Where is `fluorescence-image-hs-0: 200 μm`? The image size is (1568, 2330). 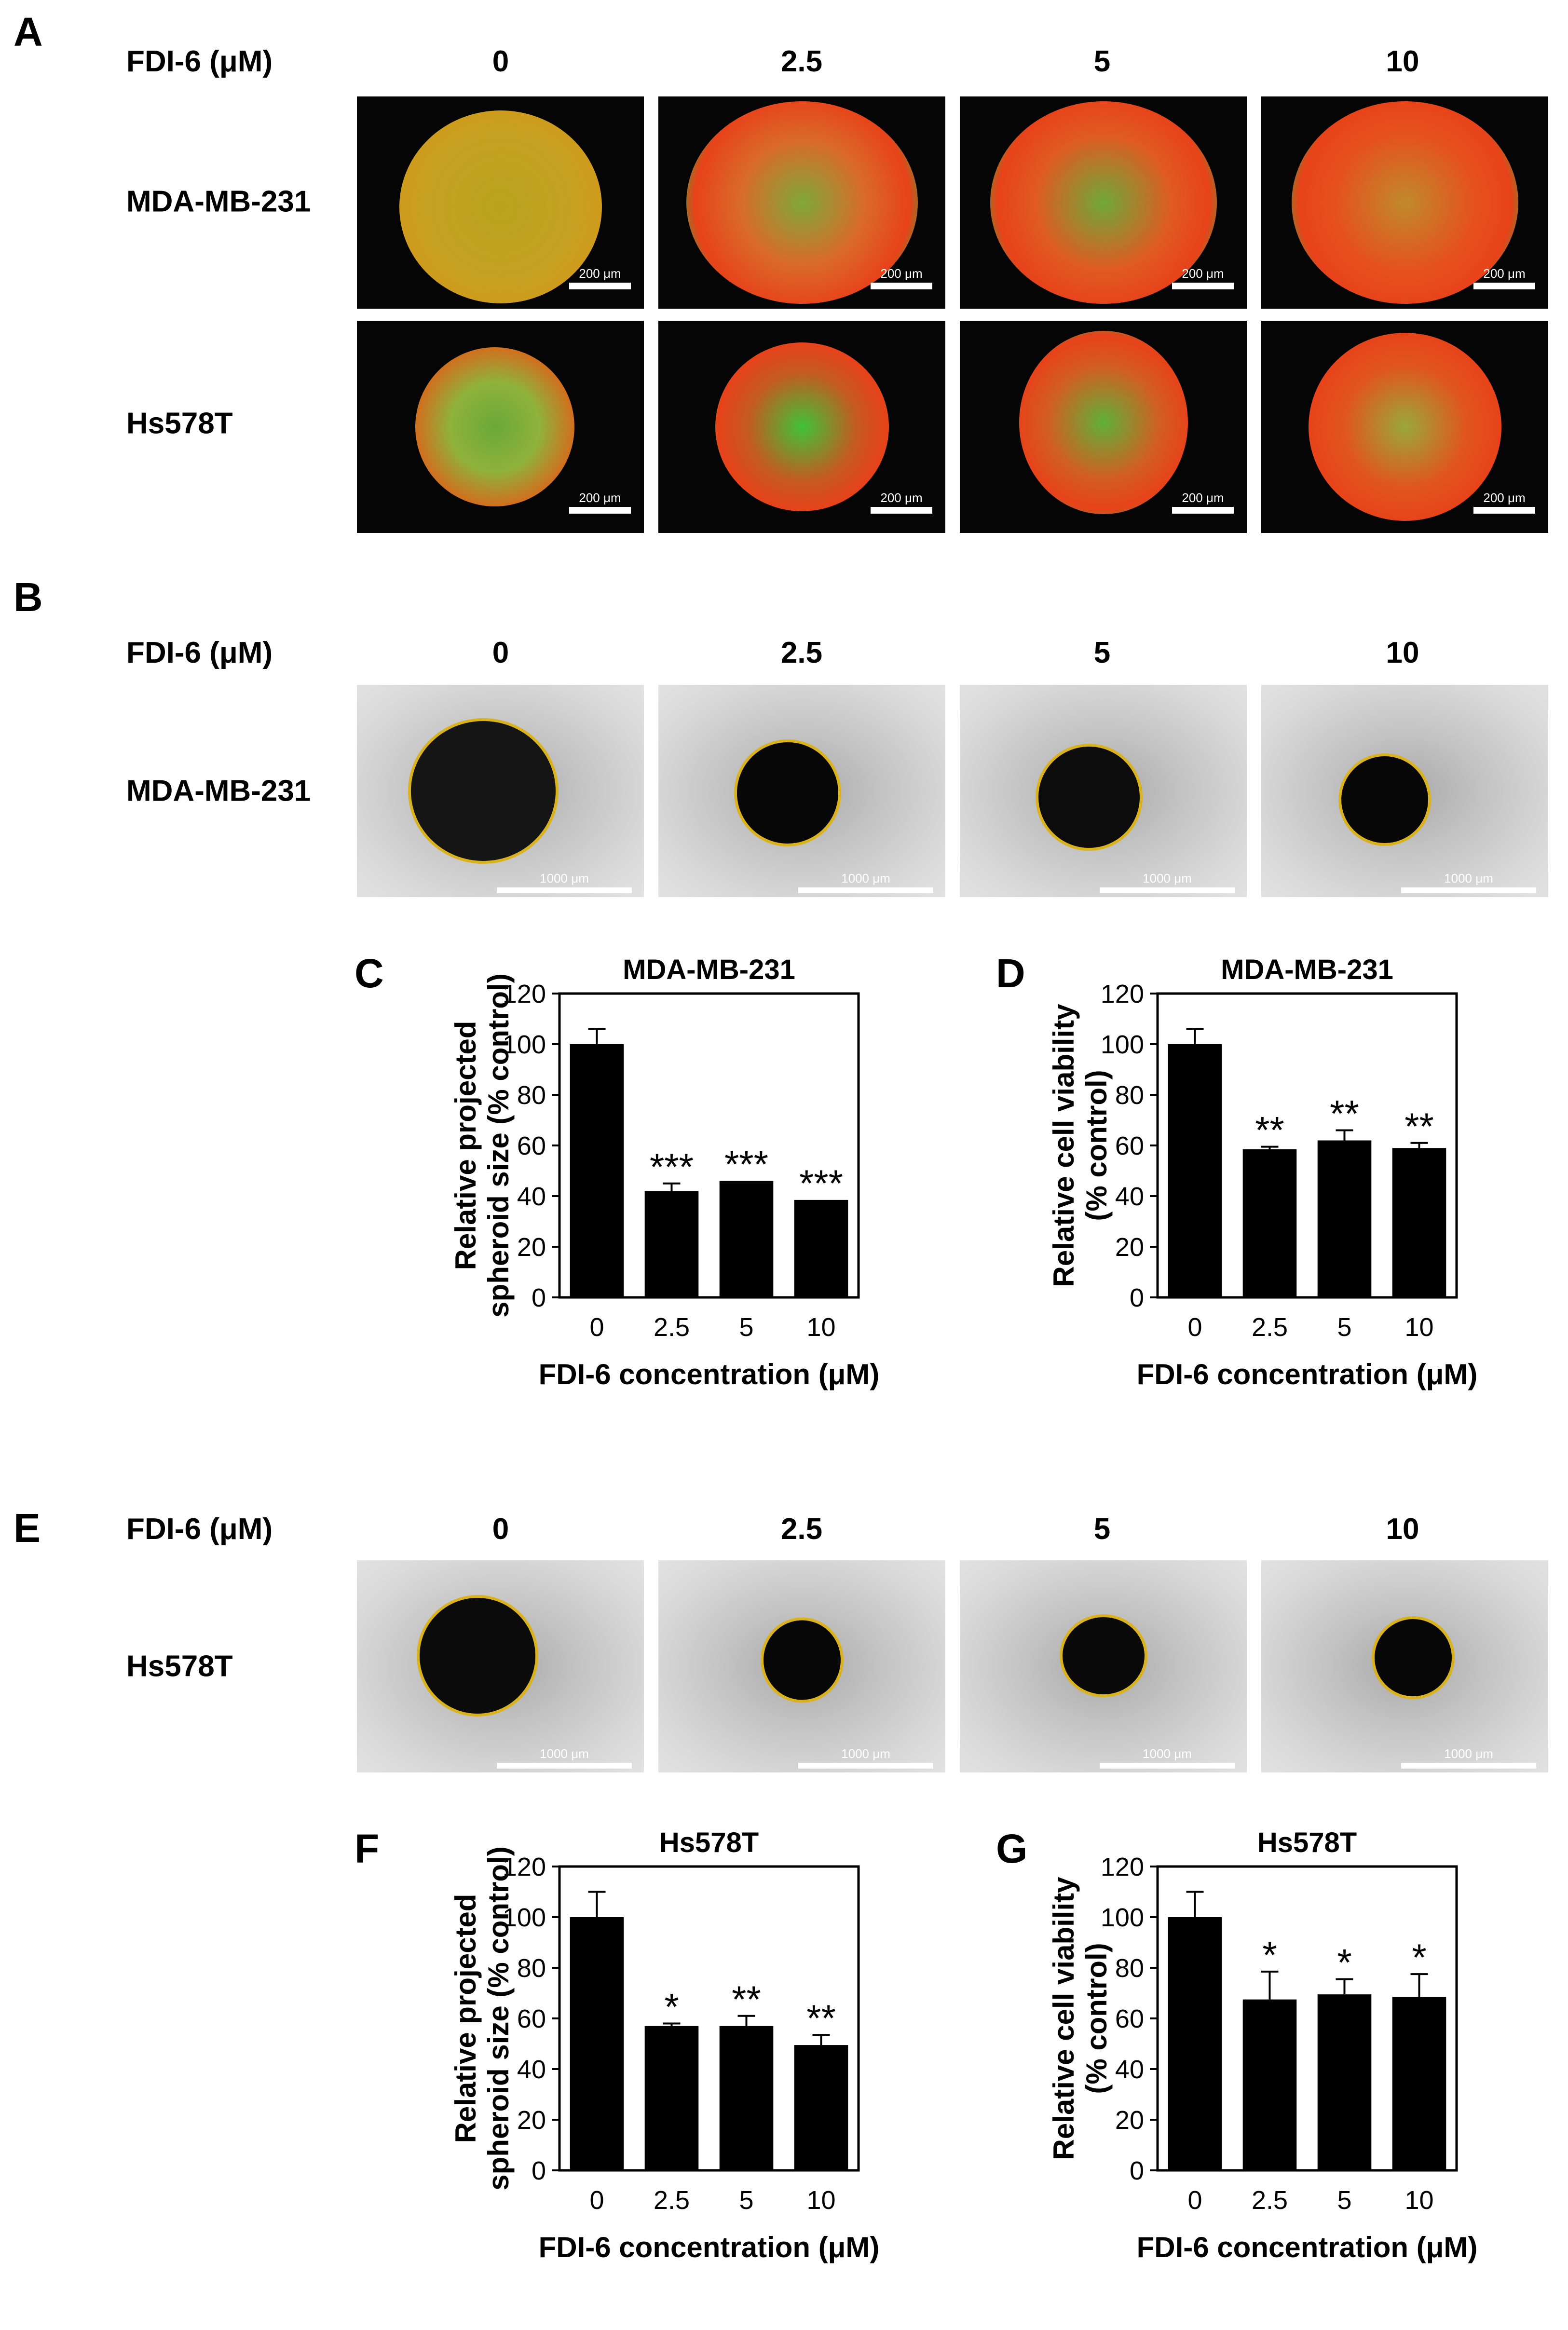 fluorescence-image-hs-0: 200 μm is located at coordinates (501, 427).